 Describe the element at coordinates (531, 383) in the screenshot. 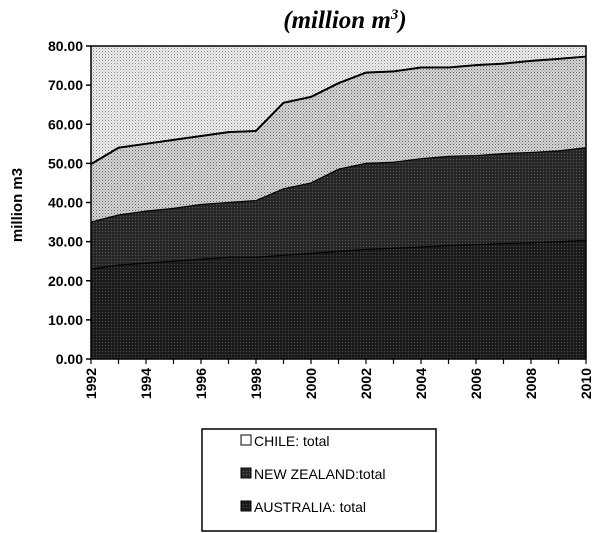

I see `x-tick-label: 2008` at that location.